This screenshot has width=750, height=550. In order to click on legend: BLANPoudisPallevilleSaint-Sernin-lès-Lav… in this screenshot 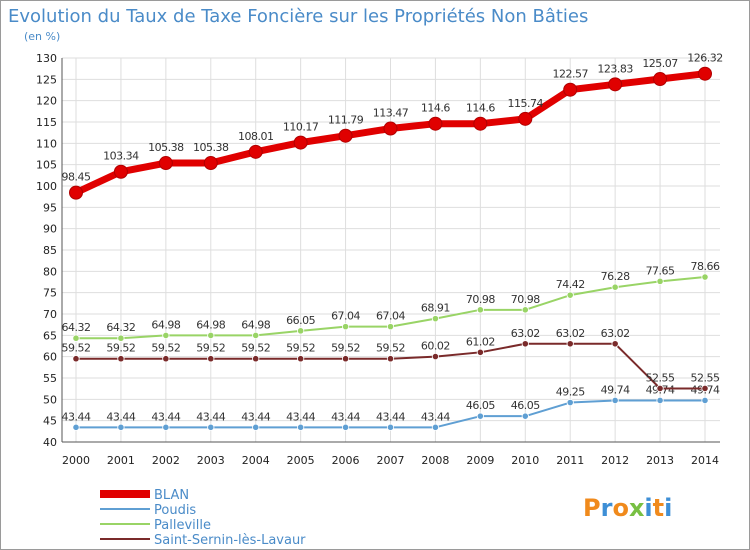, I will do `click(203, 518)`.